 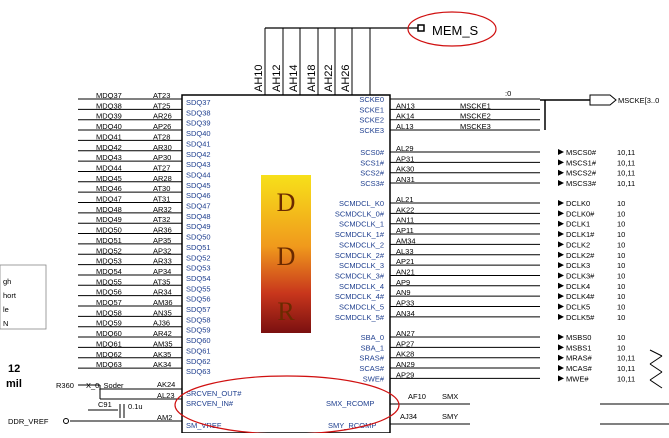 I want to click on rcomp-y-pin: AJ34, so click(x=408, y=416).